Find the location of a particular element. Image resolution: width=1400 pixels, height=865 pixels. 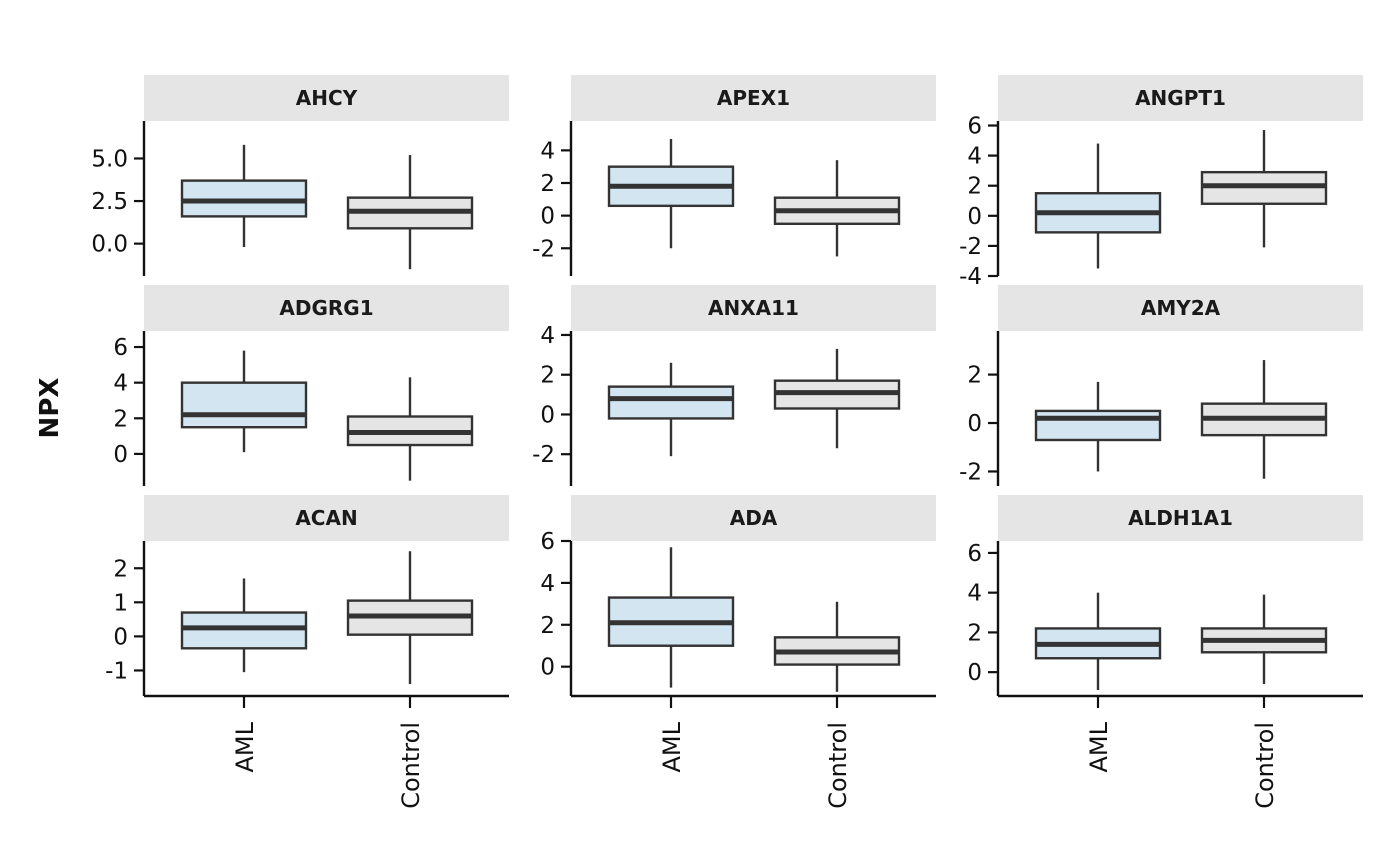

y-axis-title: NPX is located at coordinates (50, 408).